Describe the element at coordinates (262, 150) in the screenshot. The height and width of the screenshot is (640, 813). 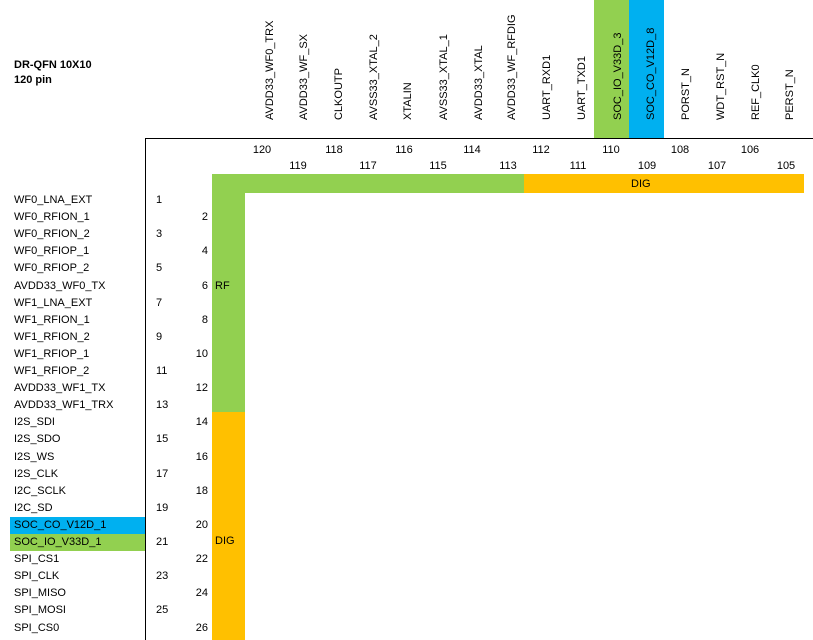
I see `top-pin-number: 120` at that location.